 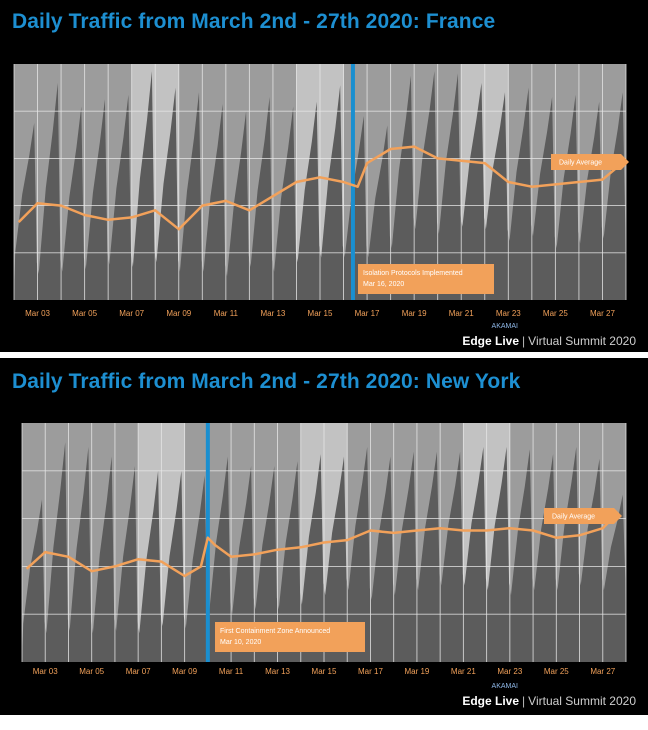 What do you see at coordinates (240, 642) in the screenshot?
I see `event-callout-date: Mar 10, 2020` at bounding box center [240, 642].